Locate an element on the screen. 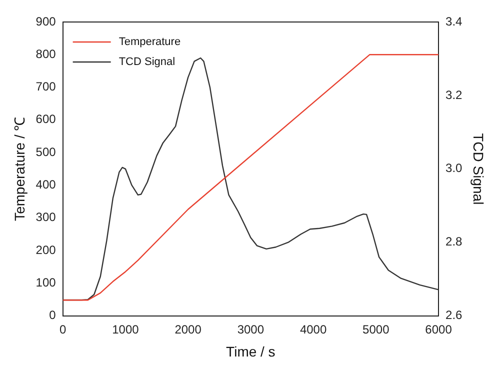 Image resolution: width=504 pixels, height=373 pixels. y-tick-label: 500 is located at coordinates (46, 151).